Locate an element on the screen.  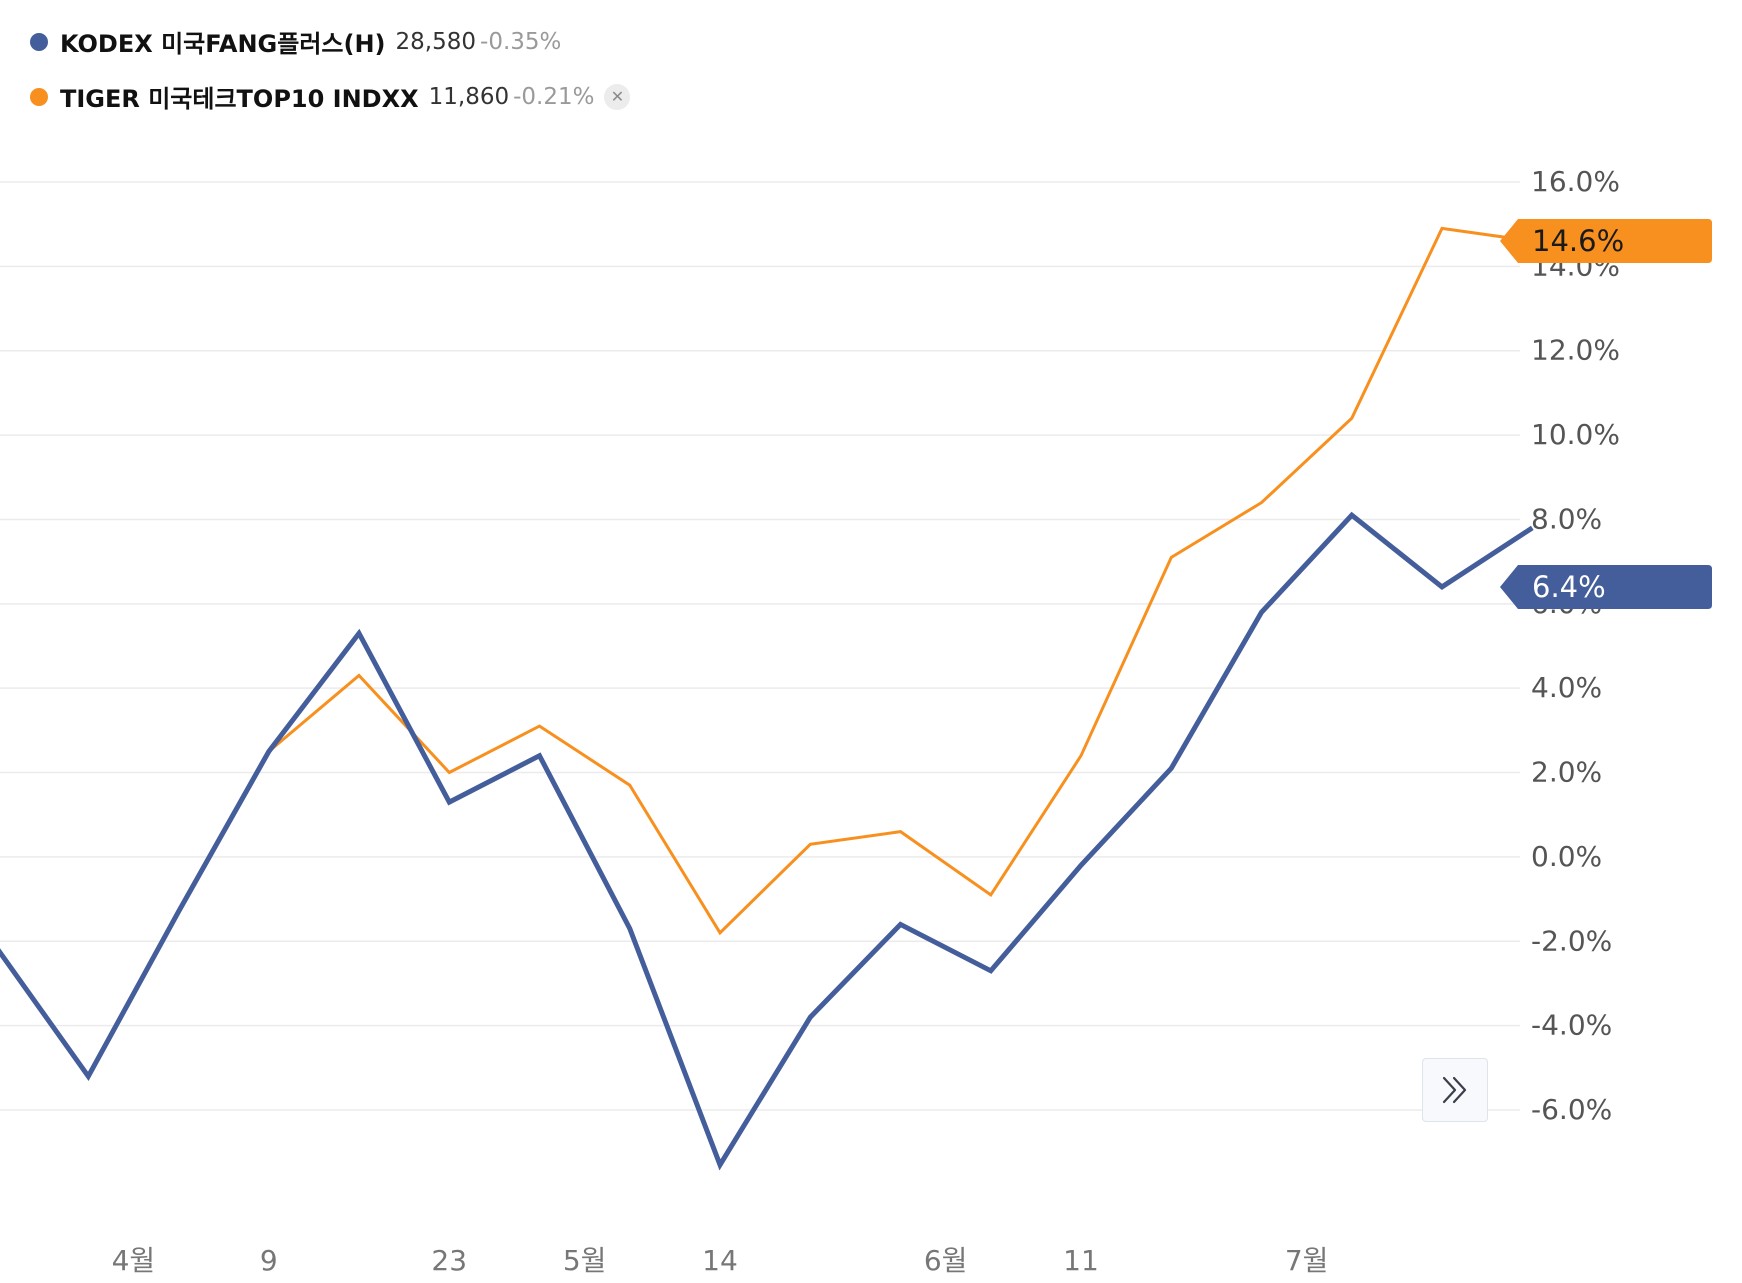
y-tick-label: 16.0% is located at coordinates (1575, 181).